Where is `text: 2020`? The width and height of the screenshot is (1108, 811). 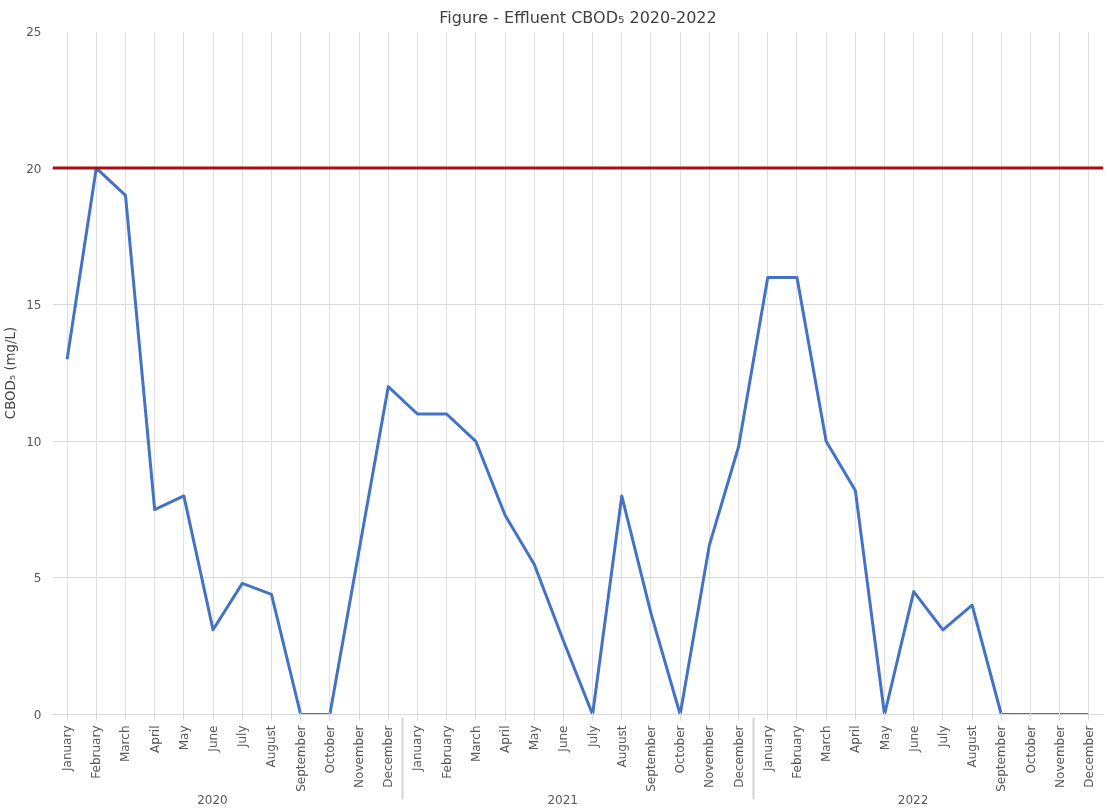 text: 2020 is located at coordinates (212, 800).